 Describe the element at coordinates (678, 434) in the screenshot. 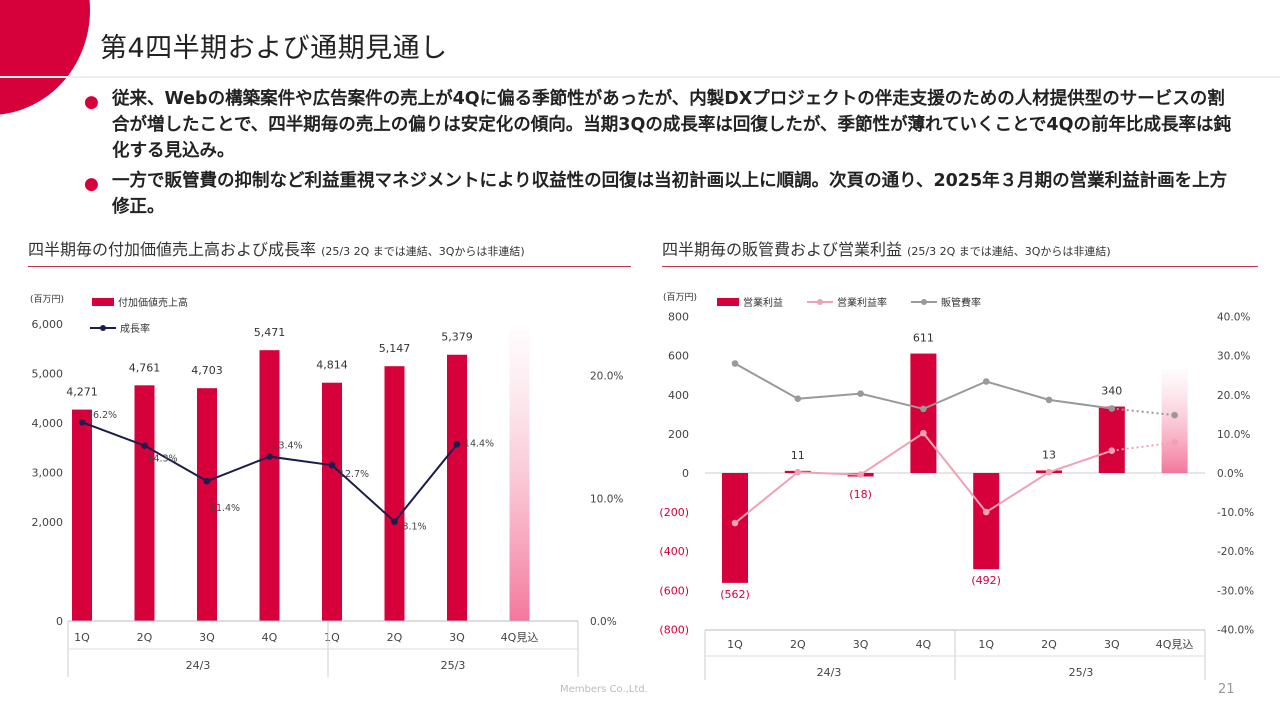

I see `y-tick-label: 200` at that location.